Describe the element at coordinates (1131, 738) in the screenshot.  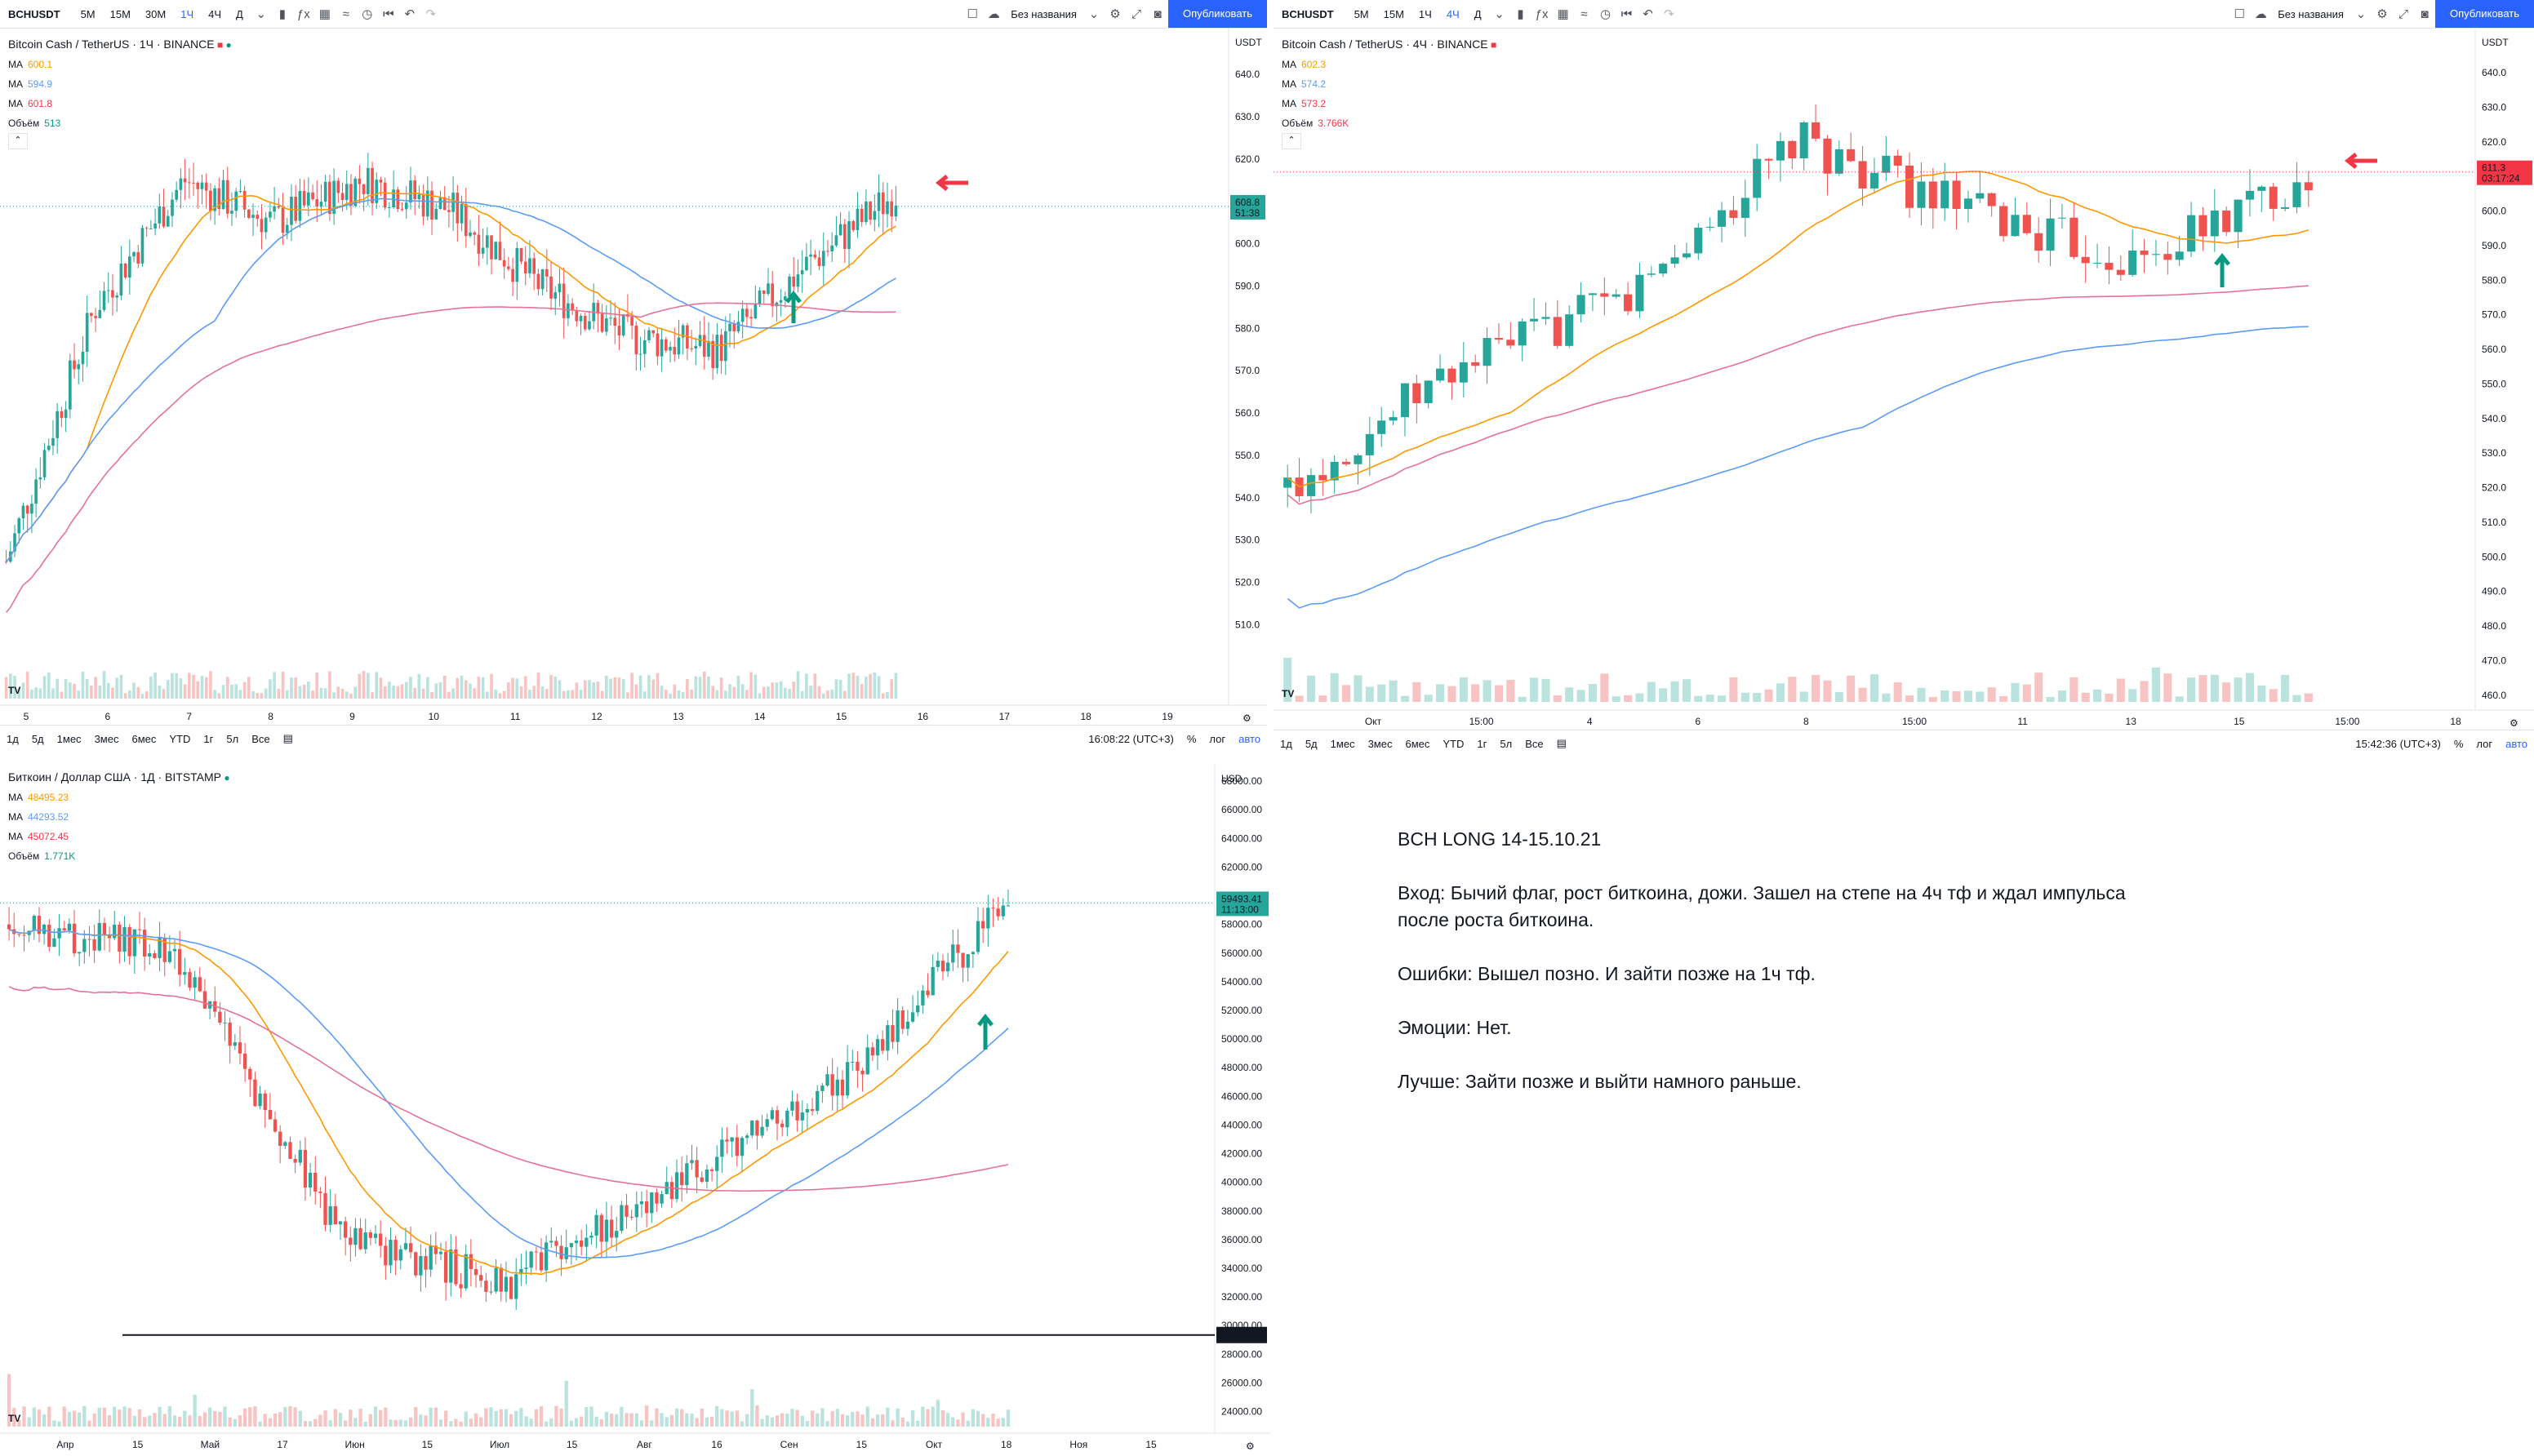
I see `clock: 16:08:22 (UTC+3)` at that location.